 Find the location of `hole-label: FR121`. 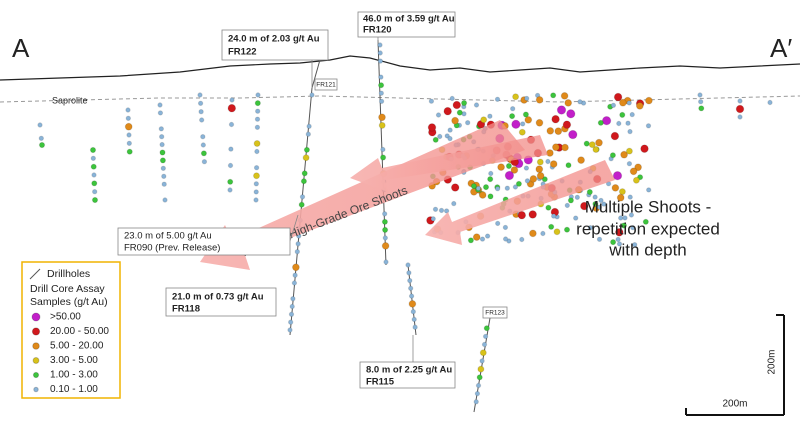

hole-label: FR121 is located at coordinates (326, 85).